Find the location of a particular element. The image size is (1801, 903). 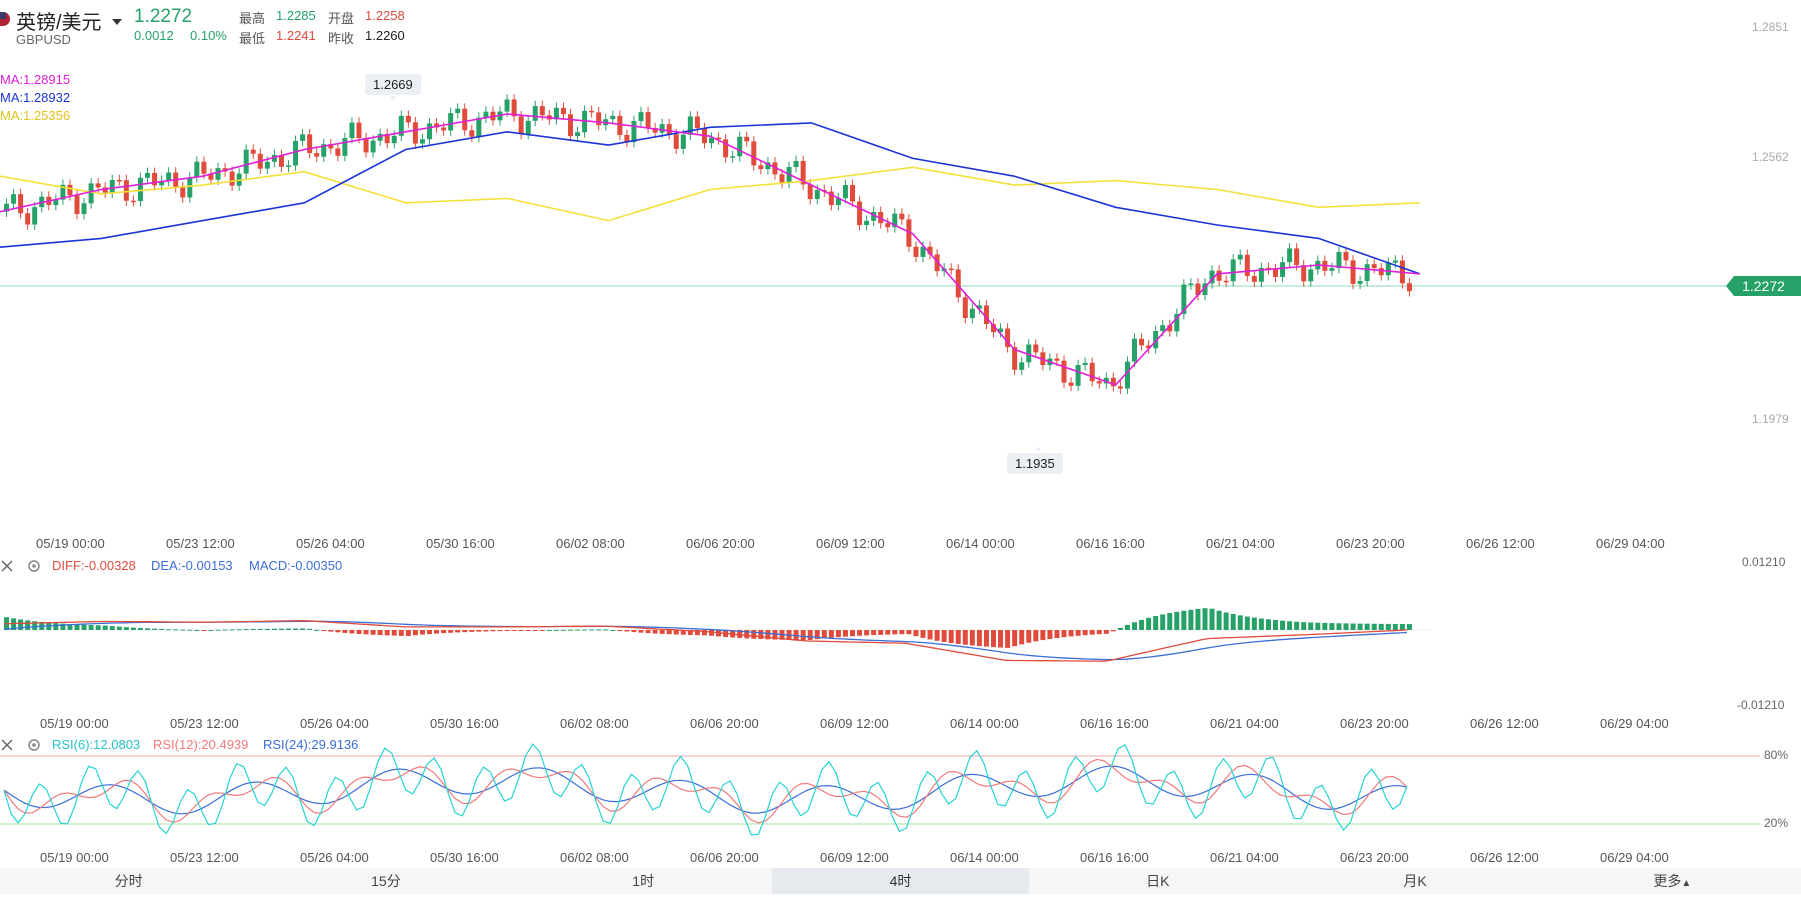

period-tabs: 分时 15分 1时 4时 日K 月K 更多▲ is located at coordinates (900, 881).